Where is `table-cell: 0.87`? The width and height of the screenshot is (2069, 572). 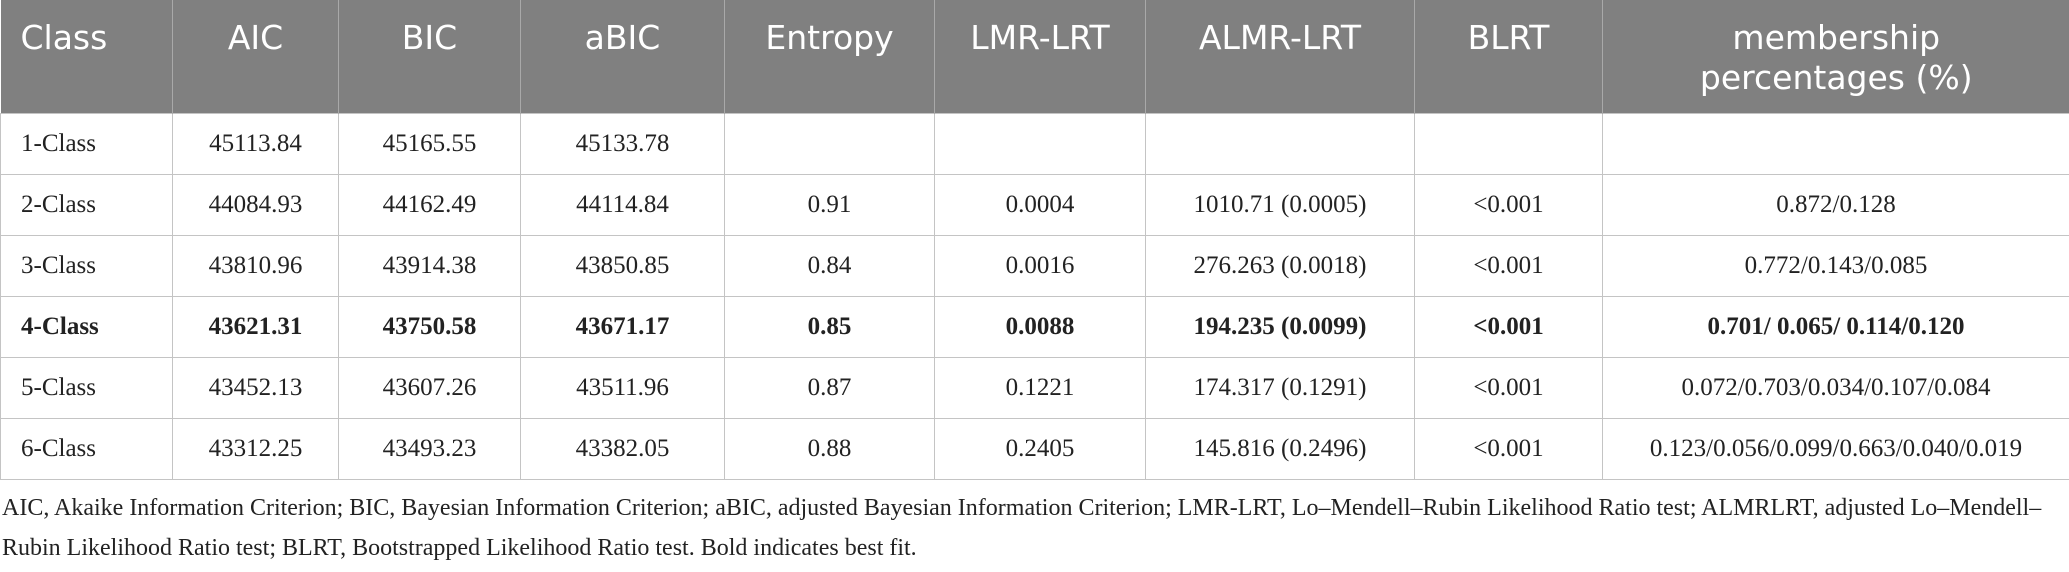 table-cell: 0.87 is located at coordinates (829, 387).